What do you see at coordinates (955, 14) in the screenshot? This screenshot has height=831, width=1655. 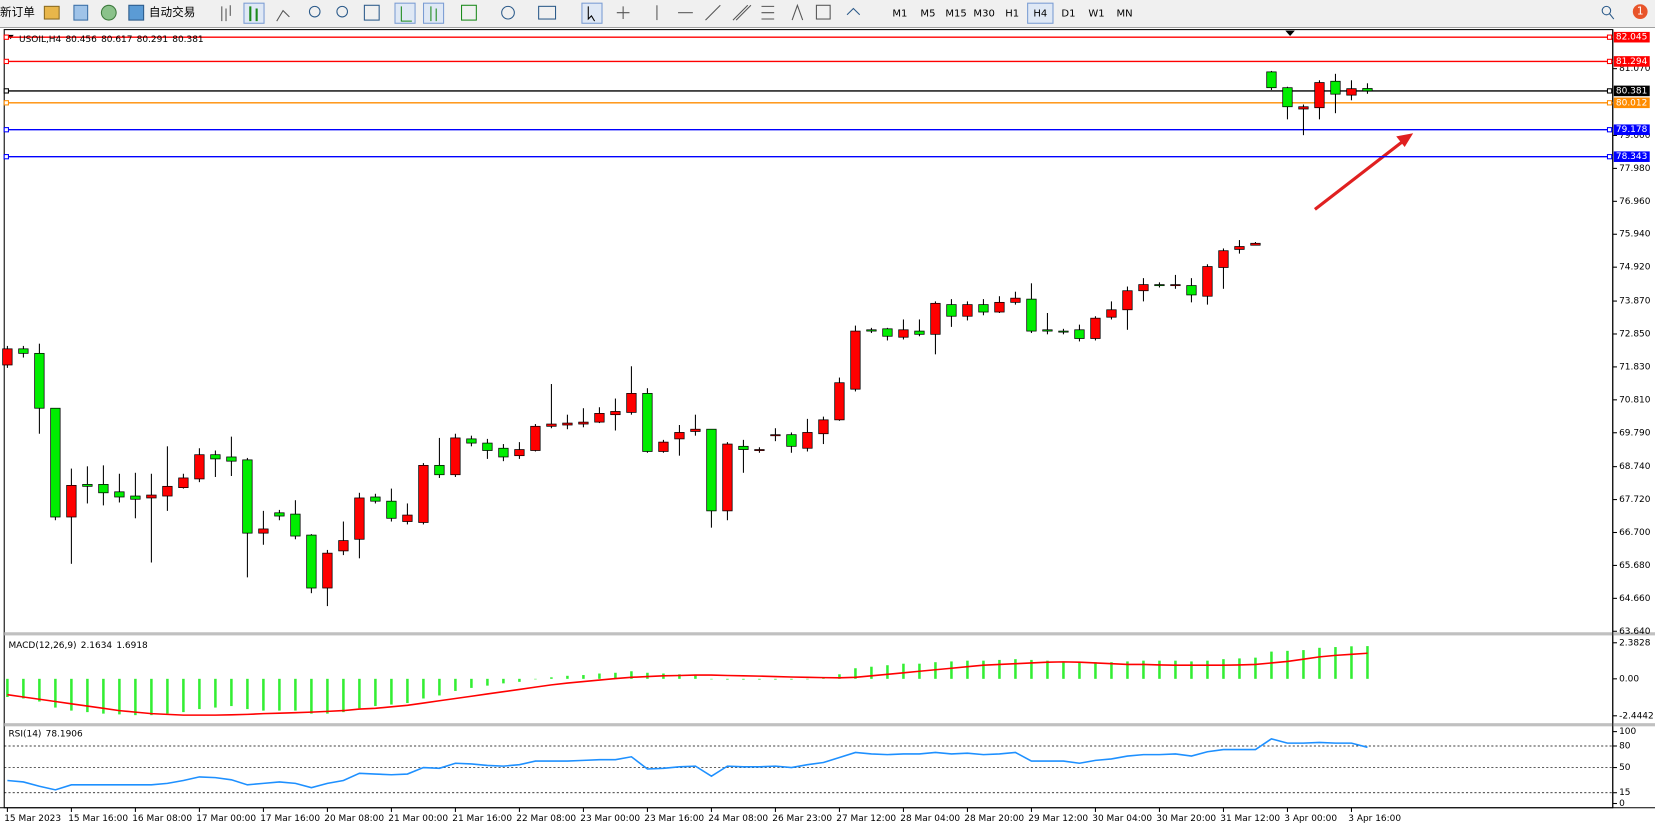 I see `timeframe-button: M15` at bounding box center [955, 14].